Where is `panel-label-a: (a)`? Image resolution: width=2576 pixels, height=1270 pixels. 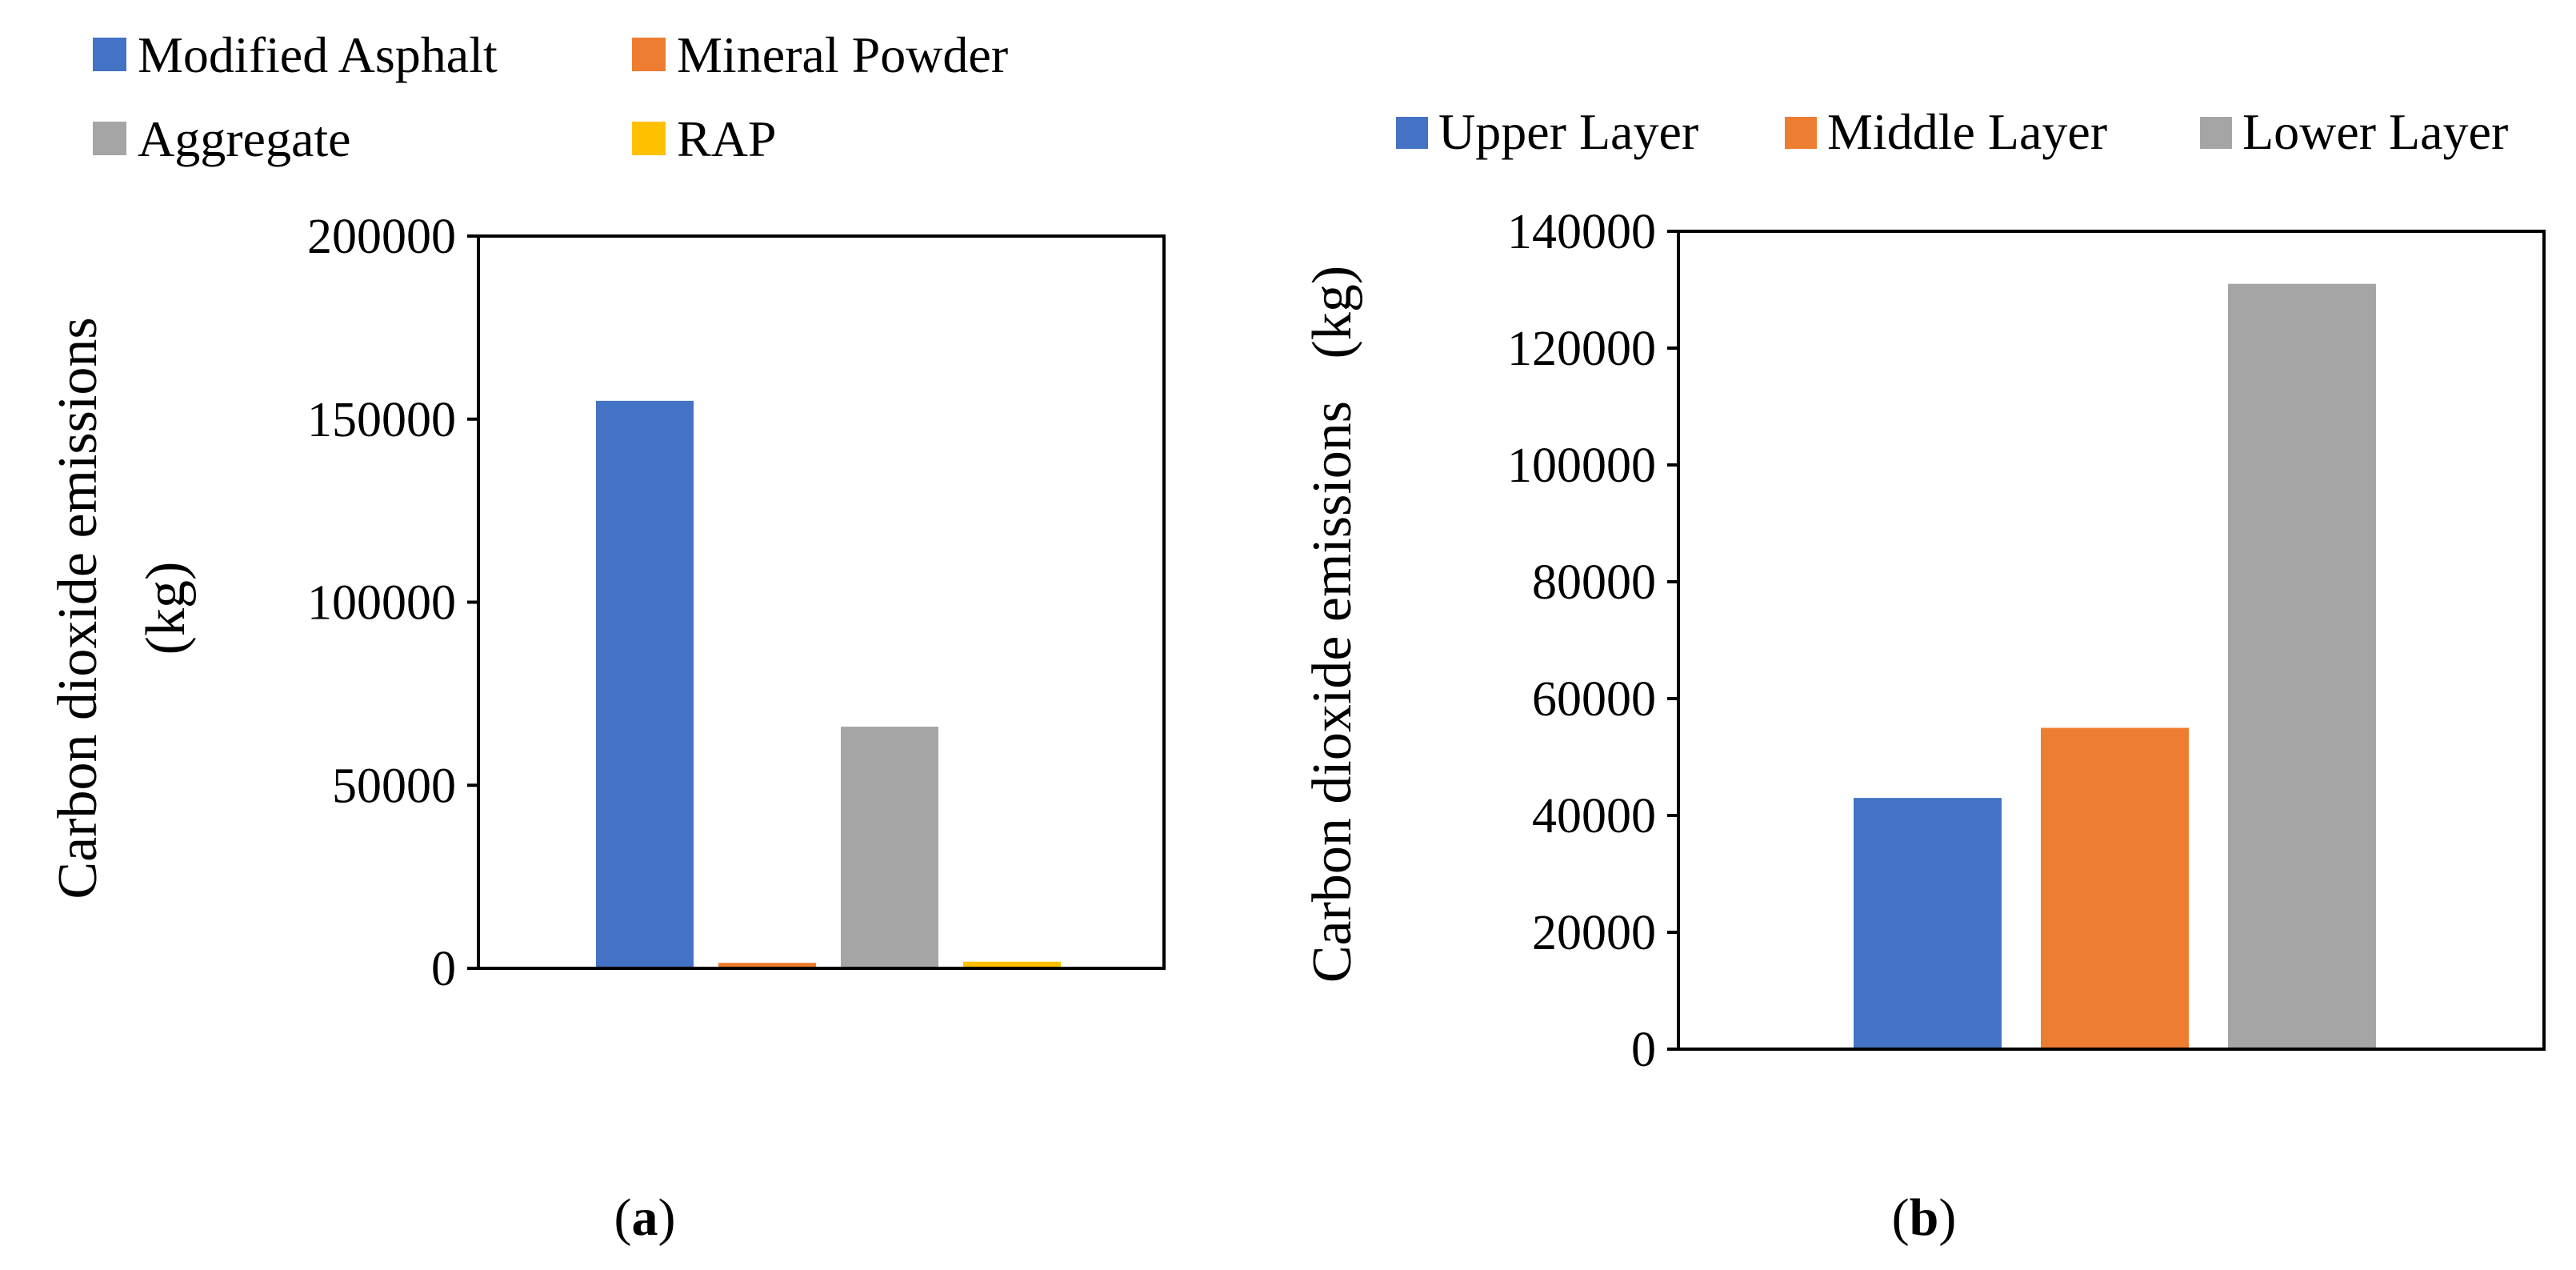 panel-label-a: (a) is located at coordinates (645, 1218).